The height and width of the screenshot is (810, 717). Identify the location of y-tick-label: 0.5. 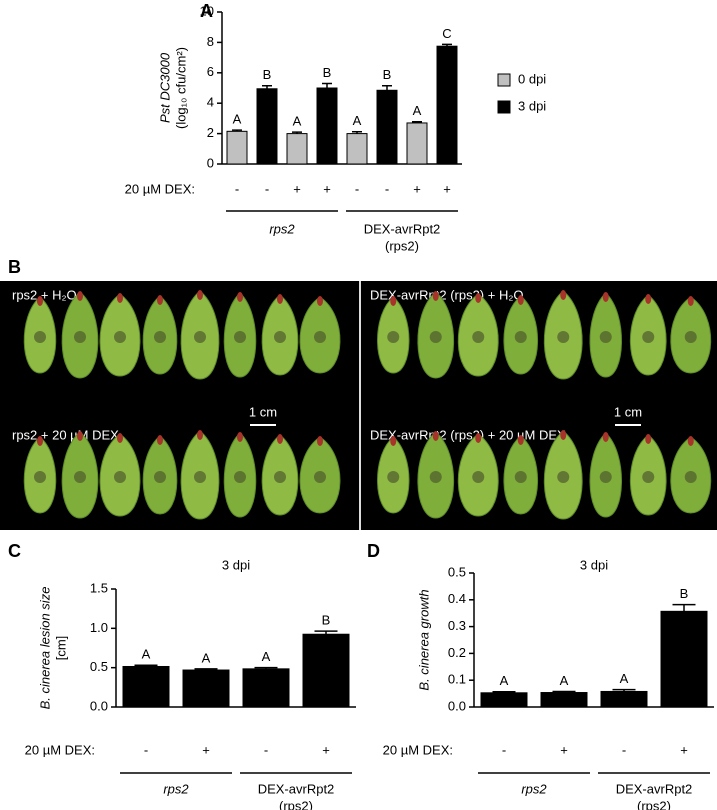
(457, 571).